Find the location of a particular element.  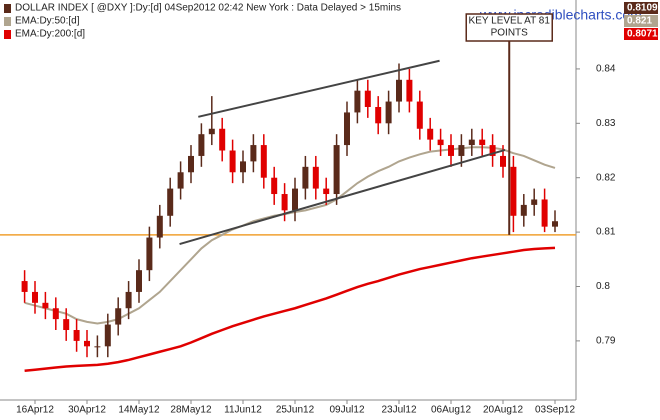

y-tick-label: 0.81 is located at coordinates (606, 232).